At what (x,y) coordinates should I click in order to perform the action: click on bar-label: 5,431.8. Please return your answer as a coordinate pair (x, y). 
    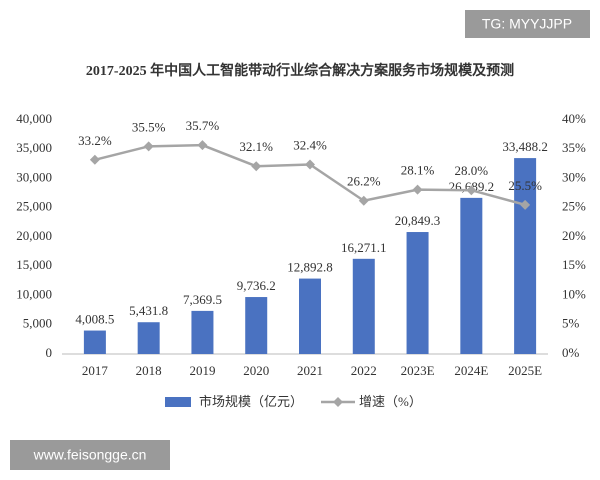
    Looking at the image, I should click on (148, 310).